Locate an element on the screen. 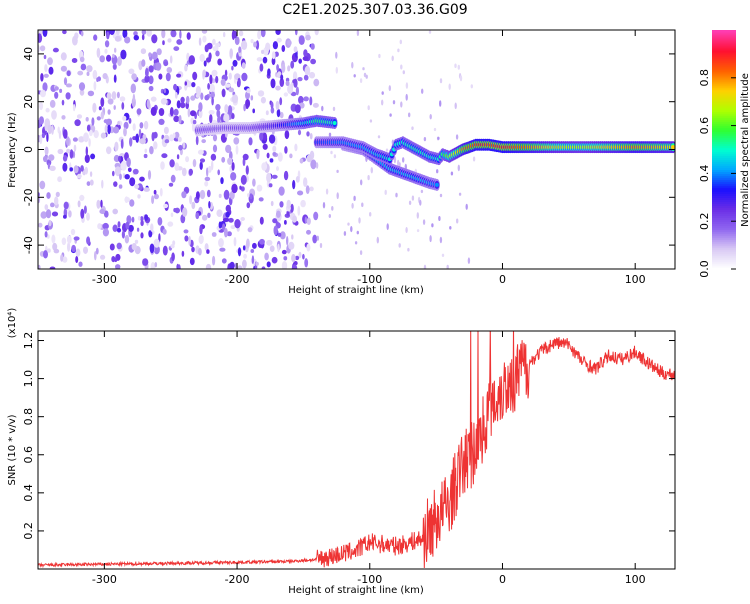  ridge-upper is located at coordinates (334, 123).